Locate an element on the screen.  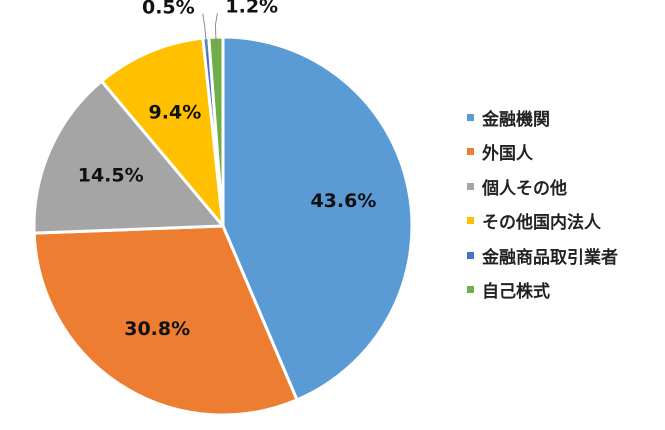
legend: 金融機関外国人個人その他その他国内法人 金融商品取引業者 自己株式 is located at coordinates (542, 203).